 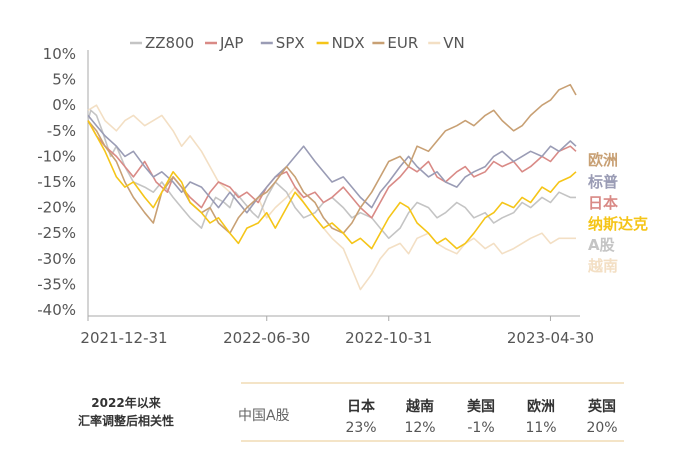 What do you see at coordinates (550, 338) in the screenshot?
I see `x-tick-label: 2023-04-30` at bounding box center [550, 338].